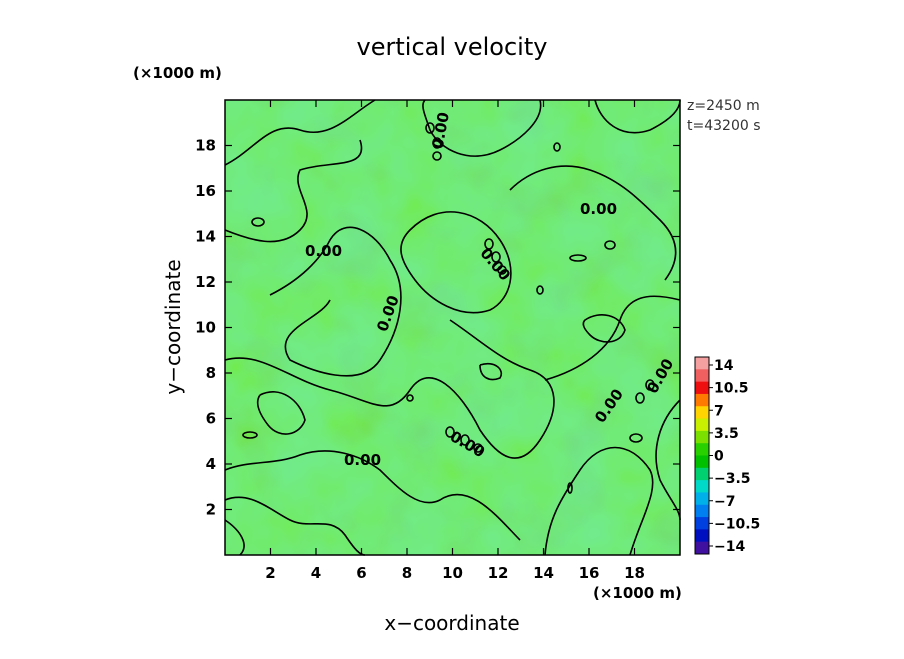 This screenshot has width=904, height=659. I want to click on x-axis-label: x−coordinate, so click(451, 623).